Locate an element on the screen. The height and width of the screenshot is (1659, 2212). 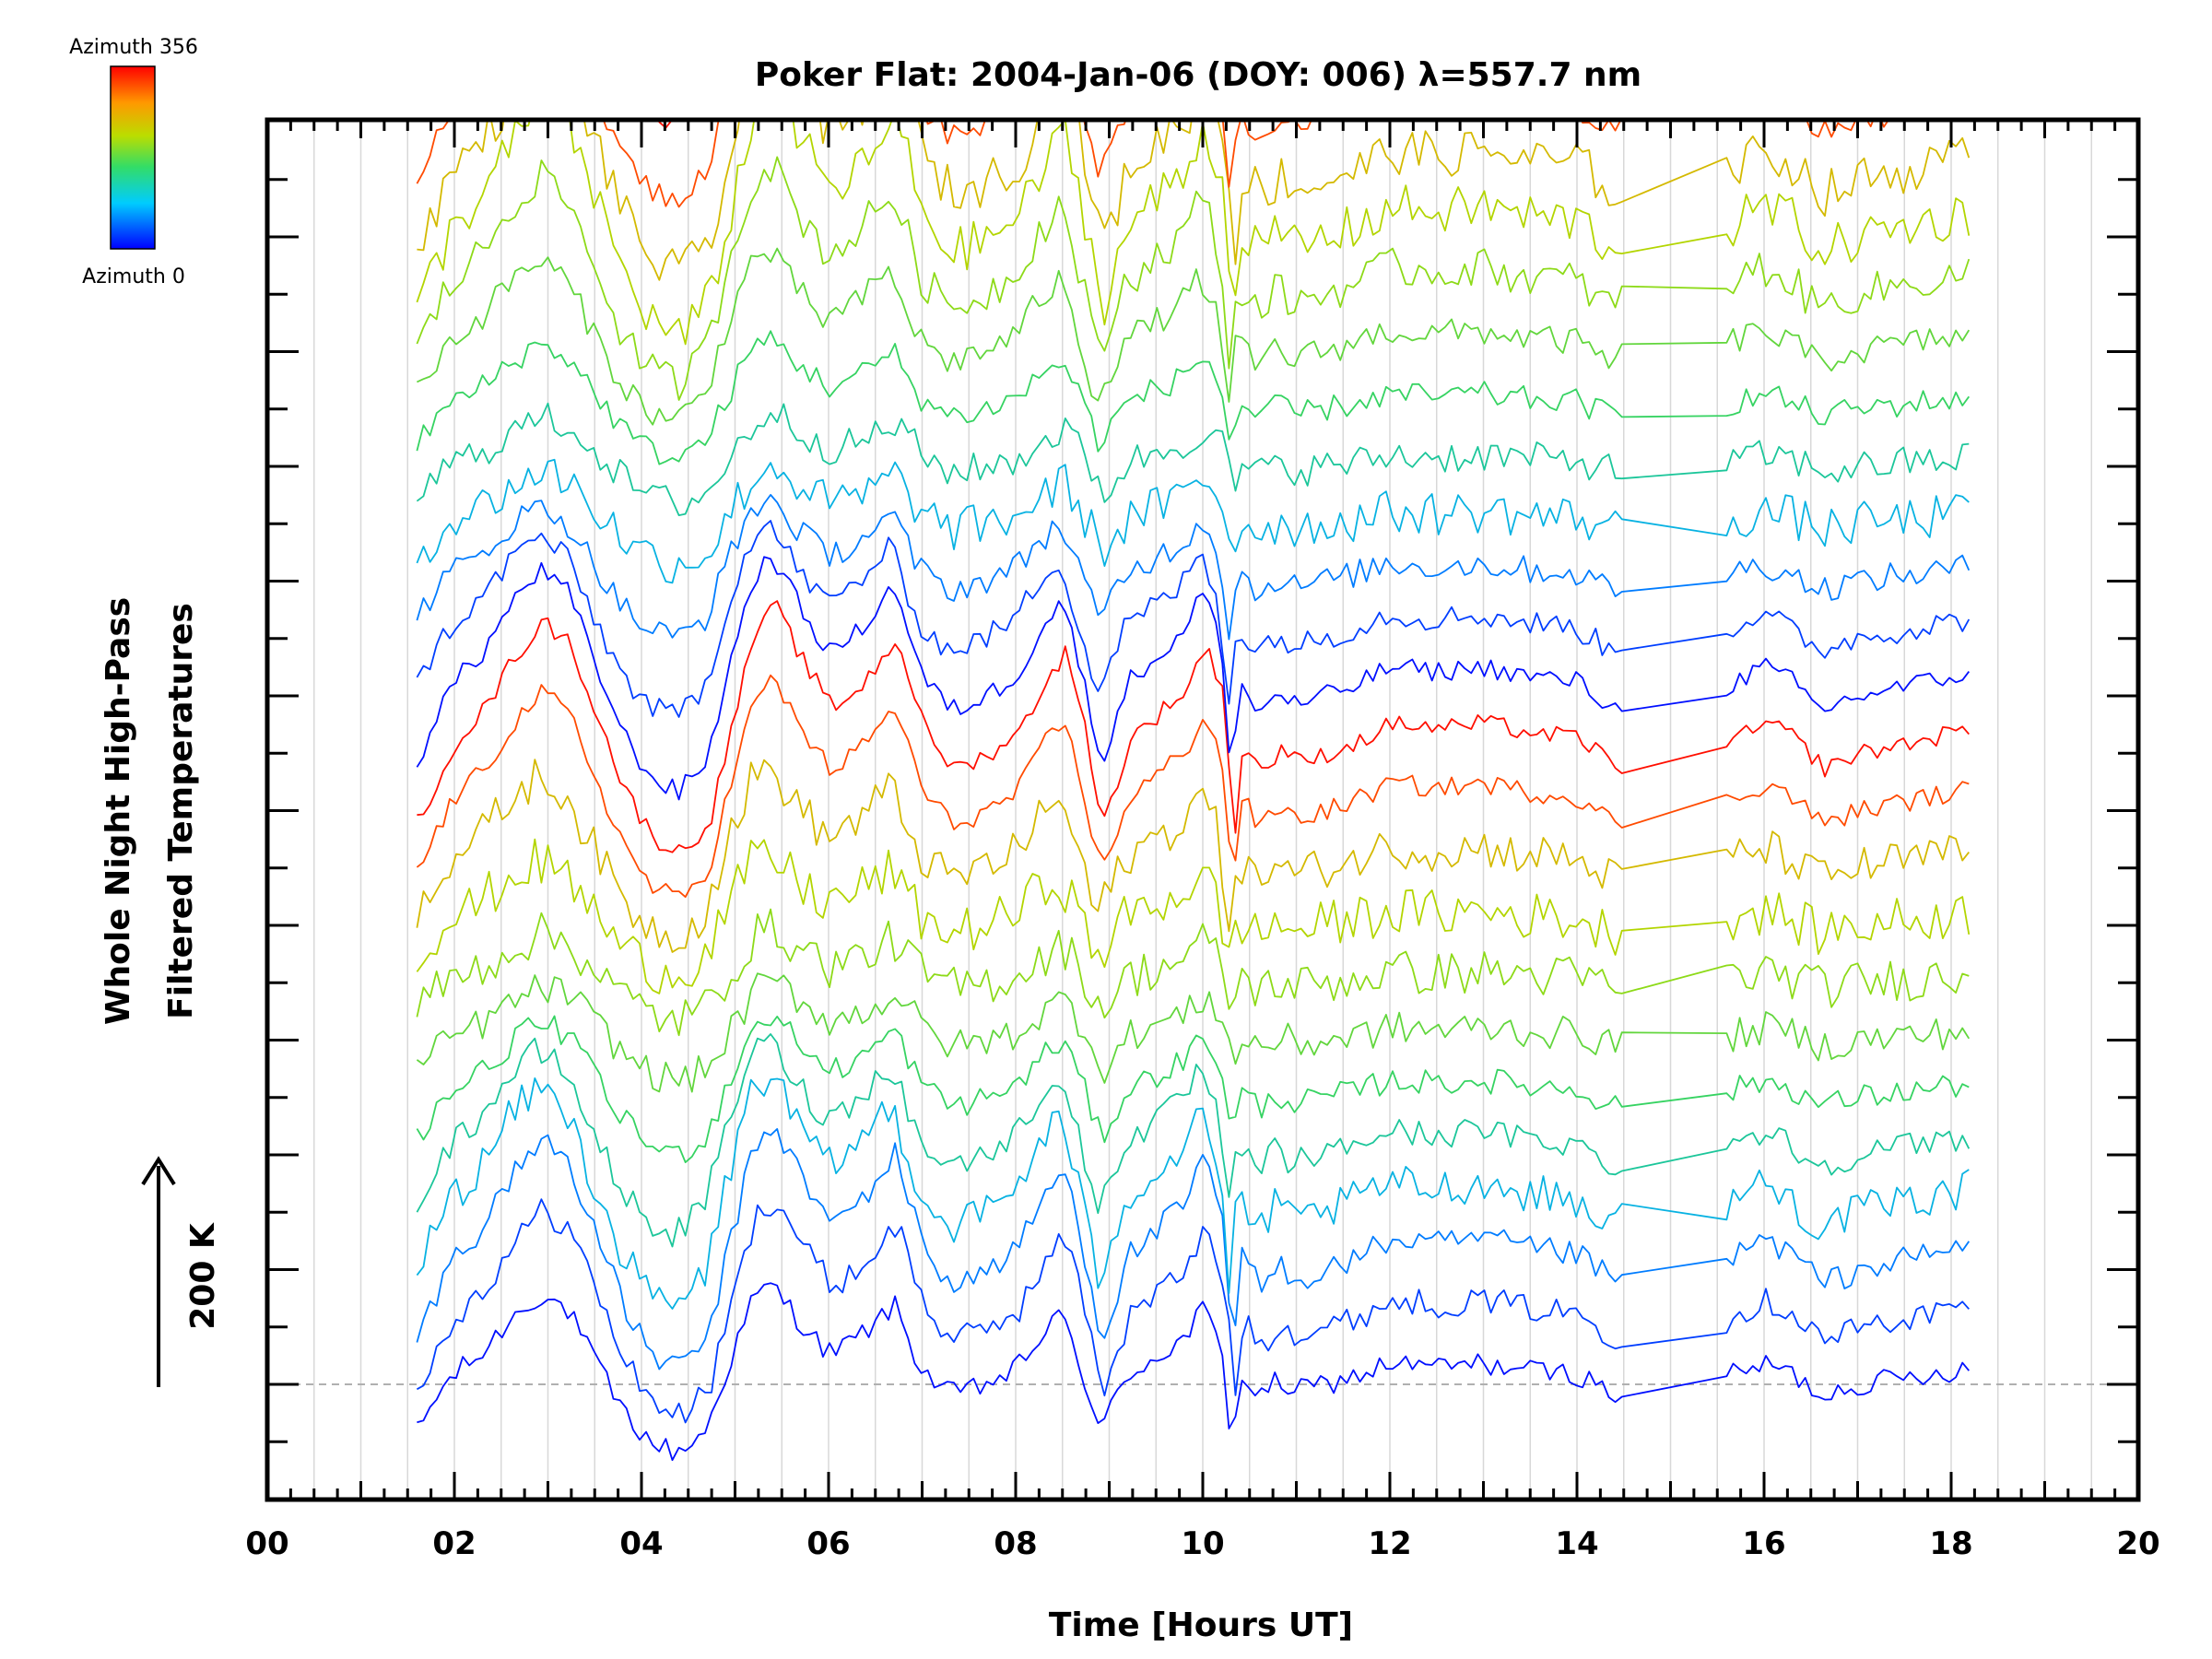
x-tick-label: 10 is located at coordinates (1202, 1543).